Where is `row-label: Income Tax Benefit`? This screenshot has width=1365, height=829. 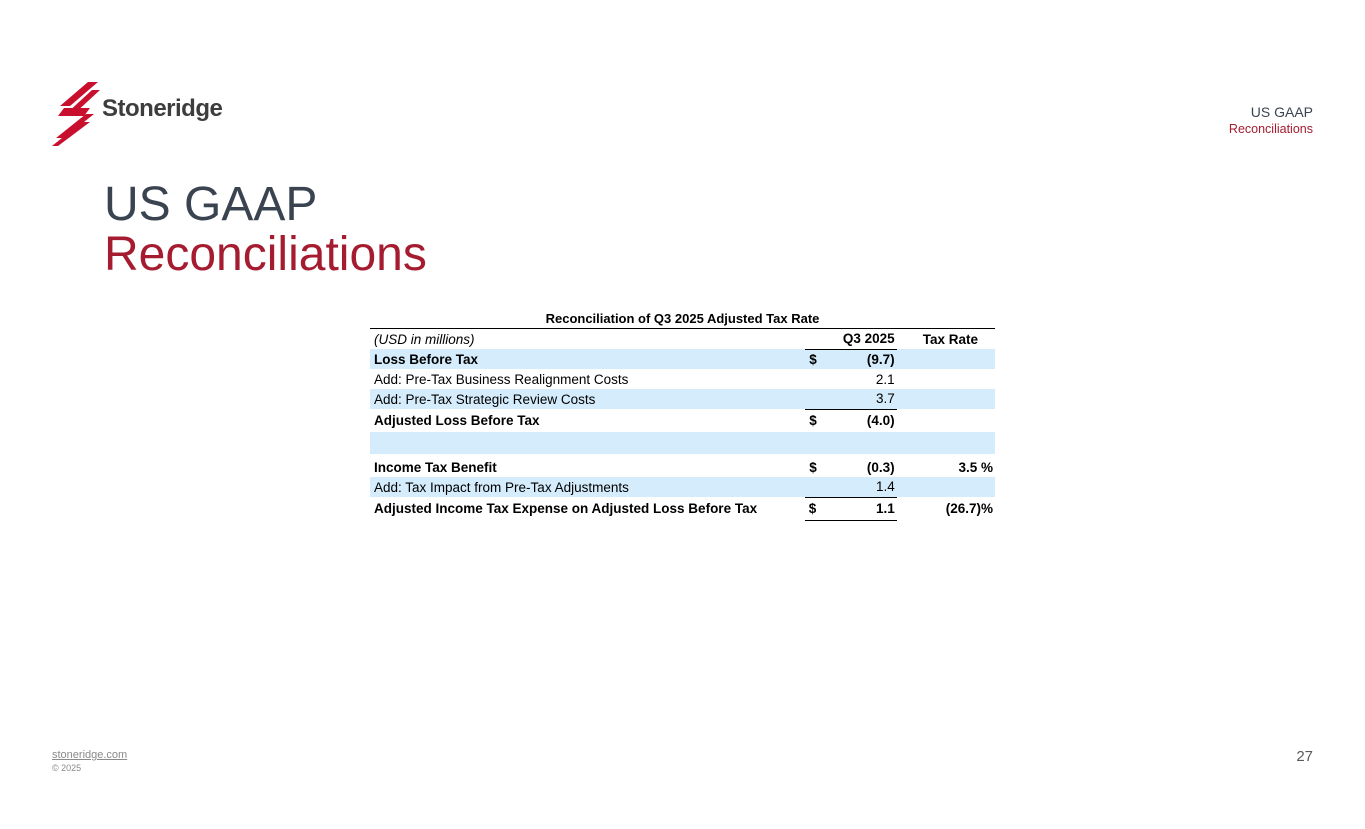
row-label: Income Tax Benefit is located at coordinates (435, 467).